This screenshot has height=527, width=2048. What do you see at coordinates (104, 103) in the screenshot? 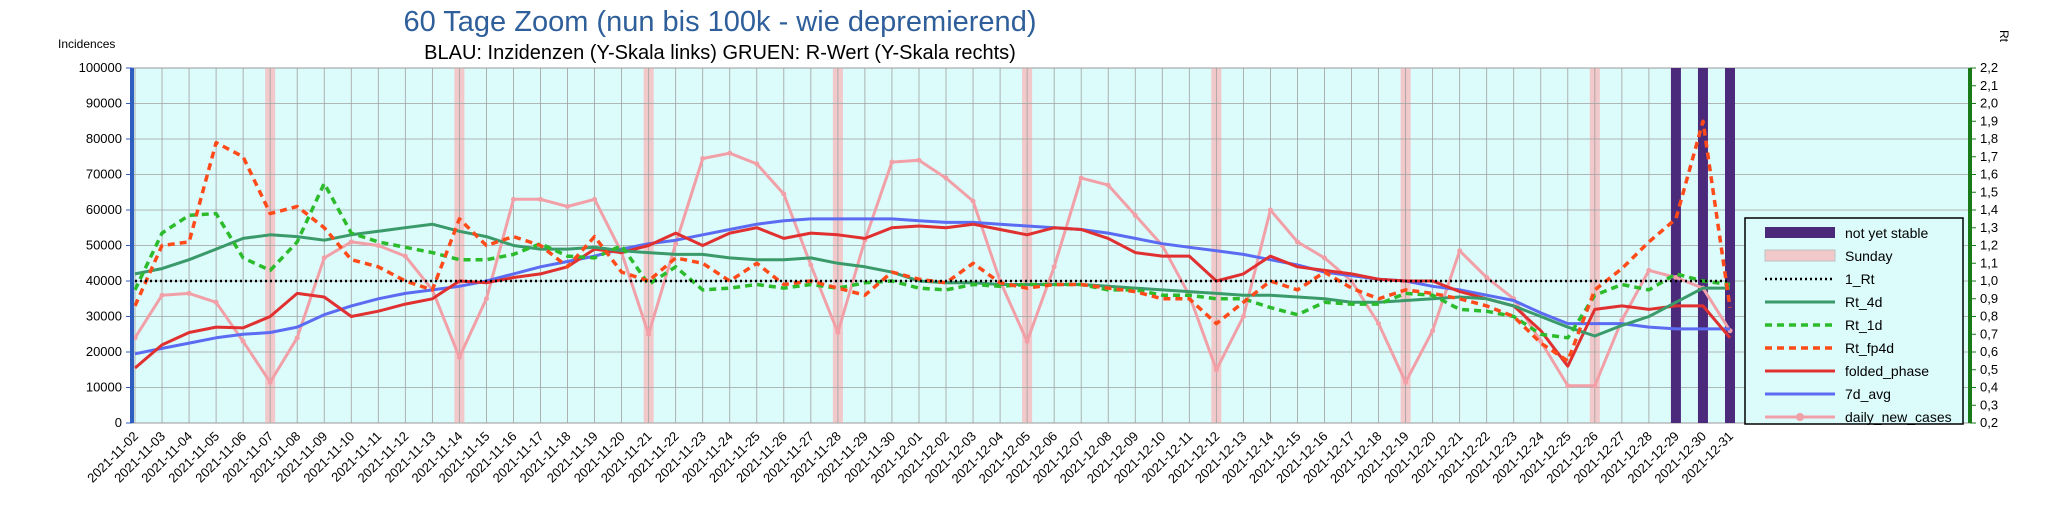
I see `y-tick-label: 90000` at bounding box center [104, 103].